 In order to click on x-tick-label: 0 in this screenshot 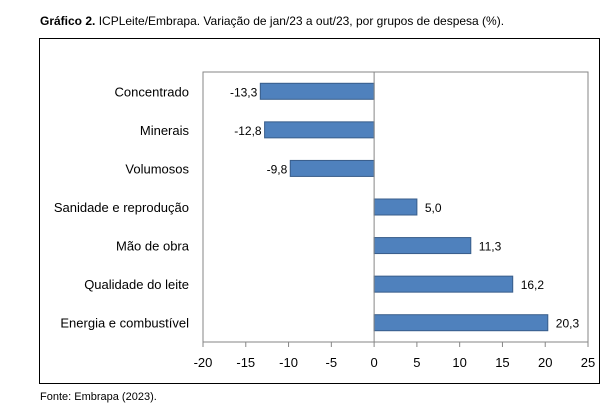, I will do `click(373, 362)`.